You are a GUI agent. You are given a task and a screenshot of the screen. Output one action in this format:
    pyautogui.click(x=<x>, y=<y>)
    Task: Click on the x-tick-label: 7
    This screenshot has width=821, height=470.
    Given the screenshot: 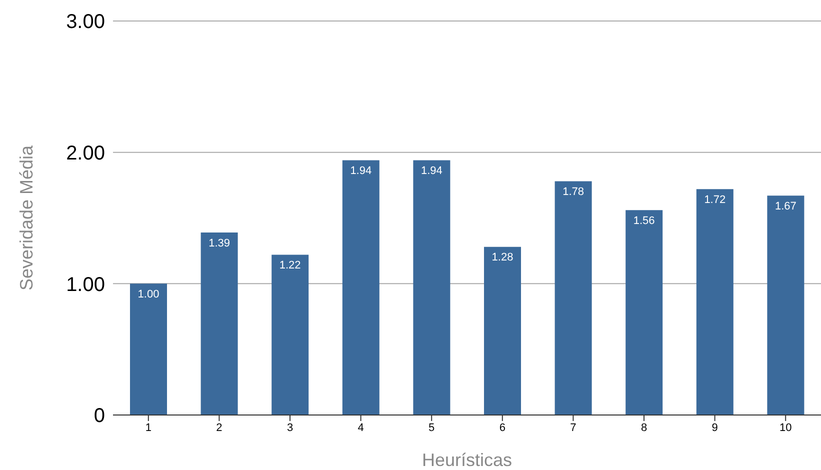 What is the action you would take?
    pyautogui.click(x=573, y=428)
    